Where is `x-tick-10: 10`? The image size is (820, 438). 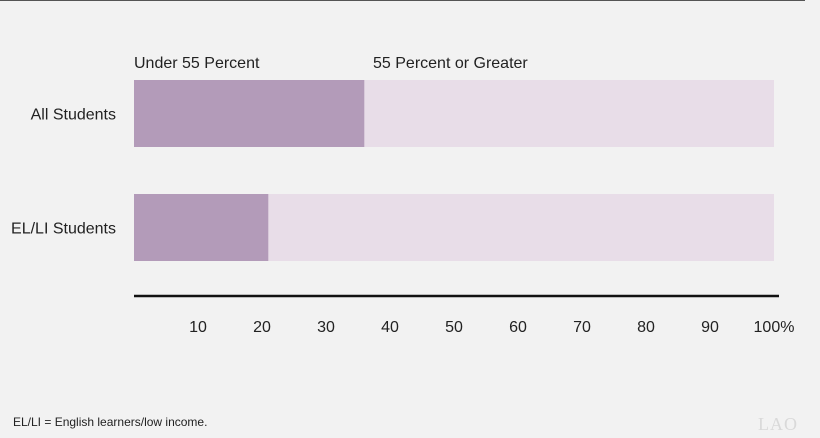 x-tick-10: 10 is located at coordinates (198, 327).